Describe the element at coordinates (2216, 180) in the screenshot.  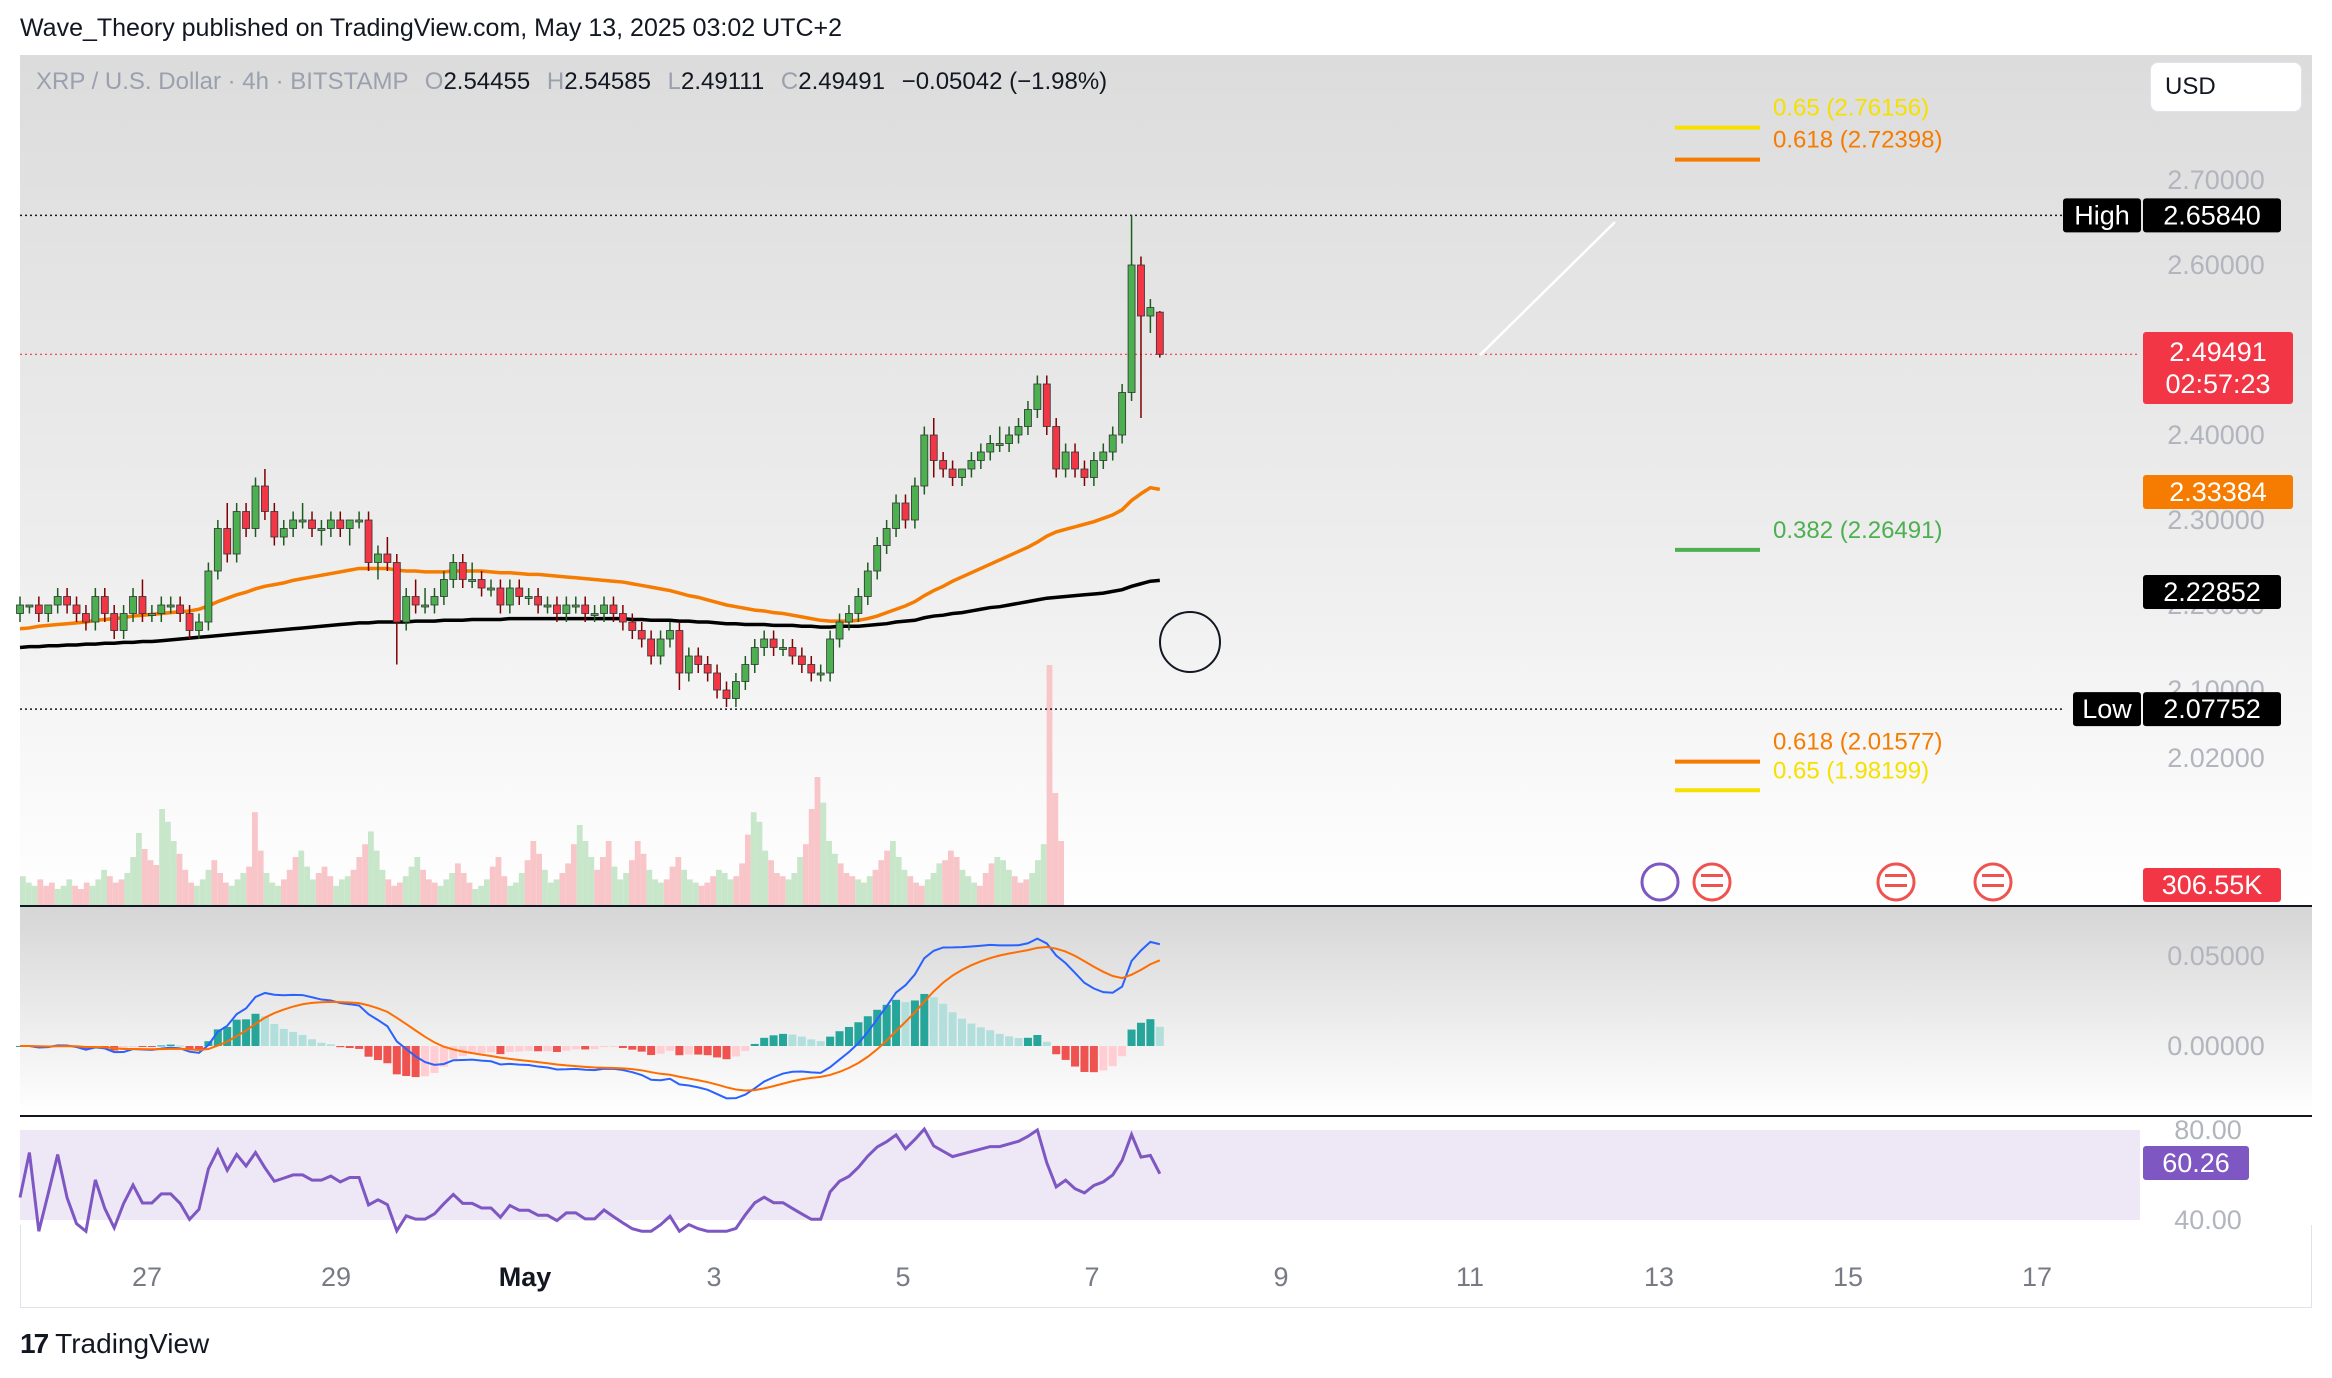
I see `price-tick-label: 2.70000` at that location.